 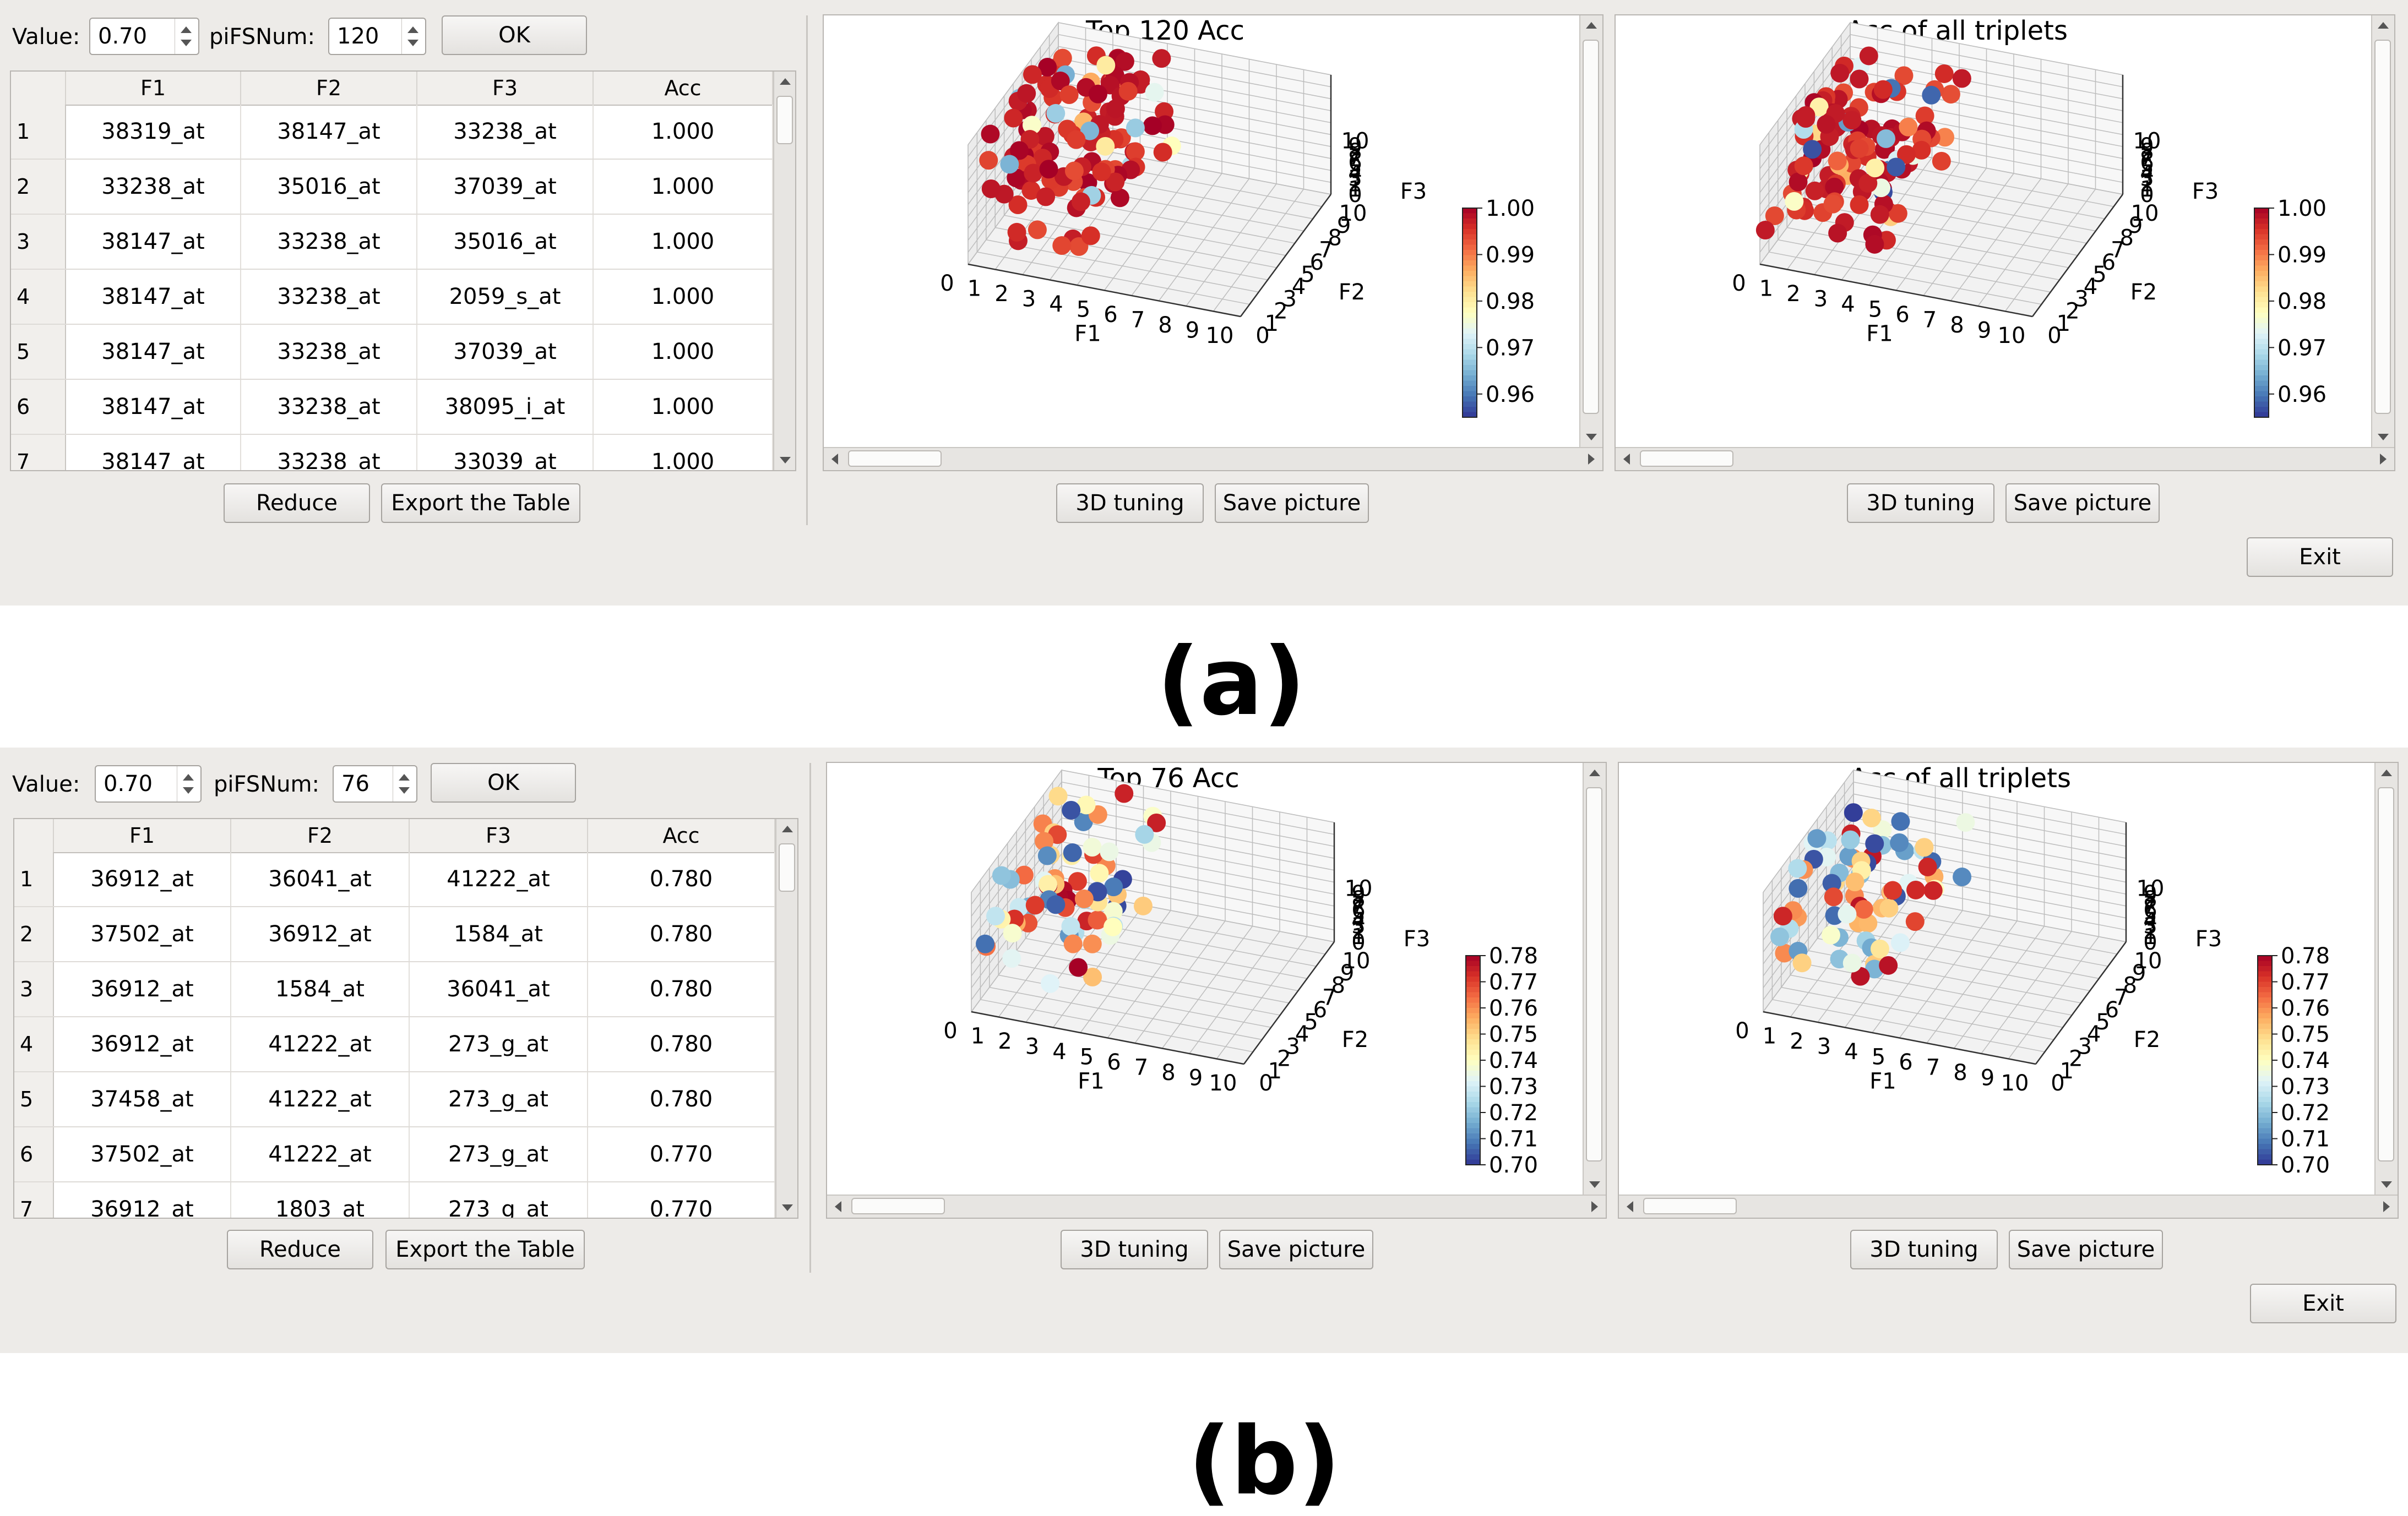 What do you see at coordinates (2386, 1206) in the screenshot?
I see `scroll-right-icon` at bounding box center [2386, 1206].